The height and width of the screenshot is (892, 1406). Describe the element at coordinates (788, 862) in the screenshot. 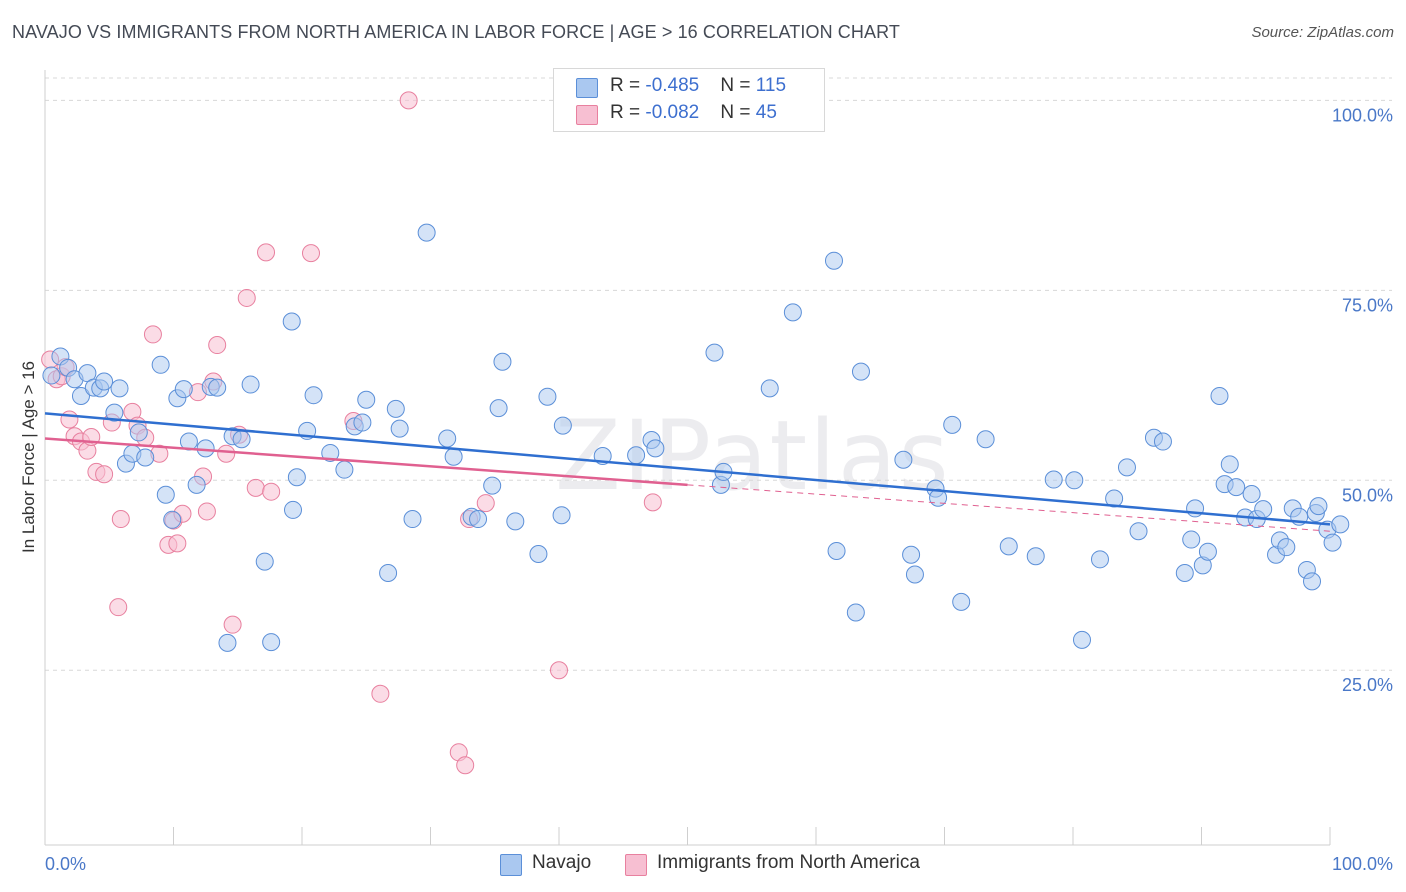

I see `immigrants-legend-label: Immigrants from North America` at that location.